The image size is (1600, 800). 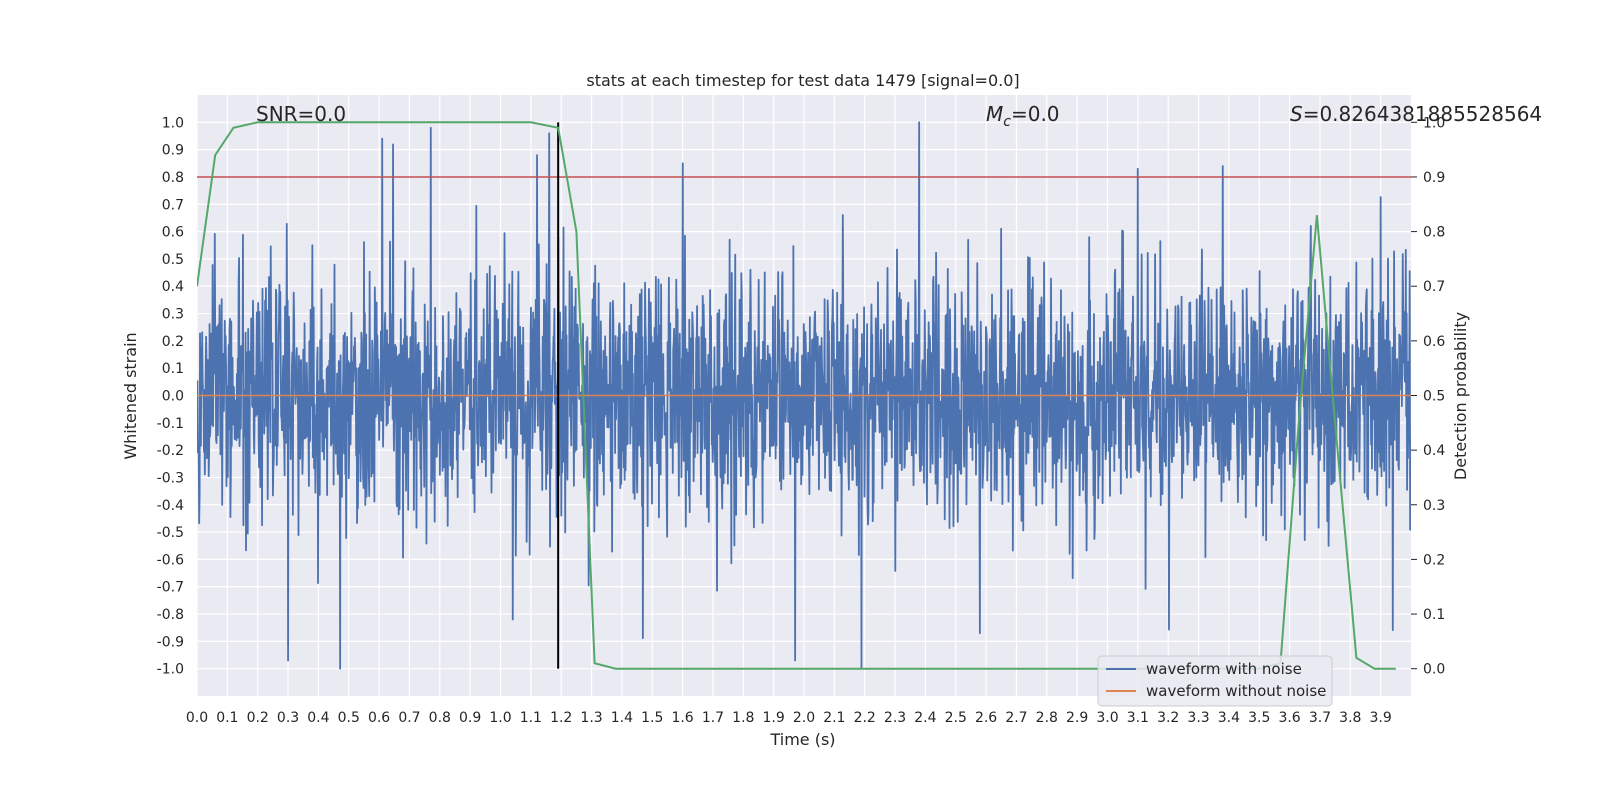 What do you see at coordinates (170, 642) in the screenshot?
I see `y-tick-label: -0.9` at bounding box center [170, 642].